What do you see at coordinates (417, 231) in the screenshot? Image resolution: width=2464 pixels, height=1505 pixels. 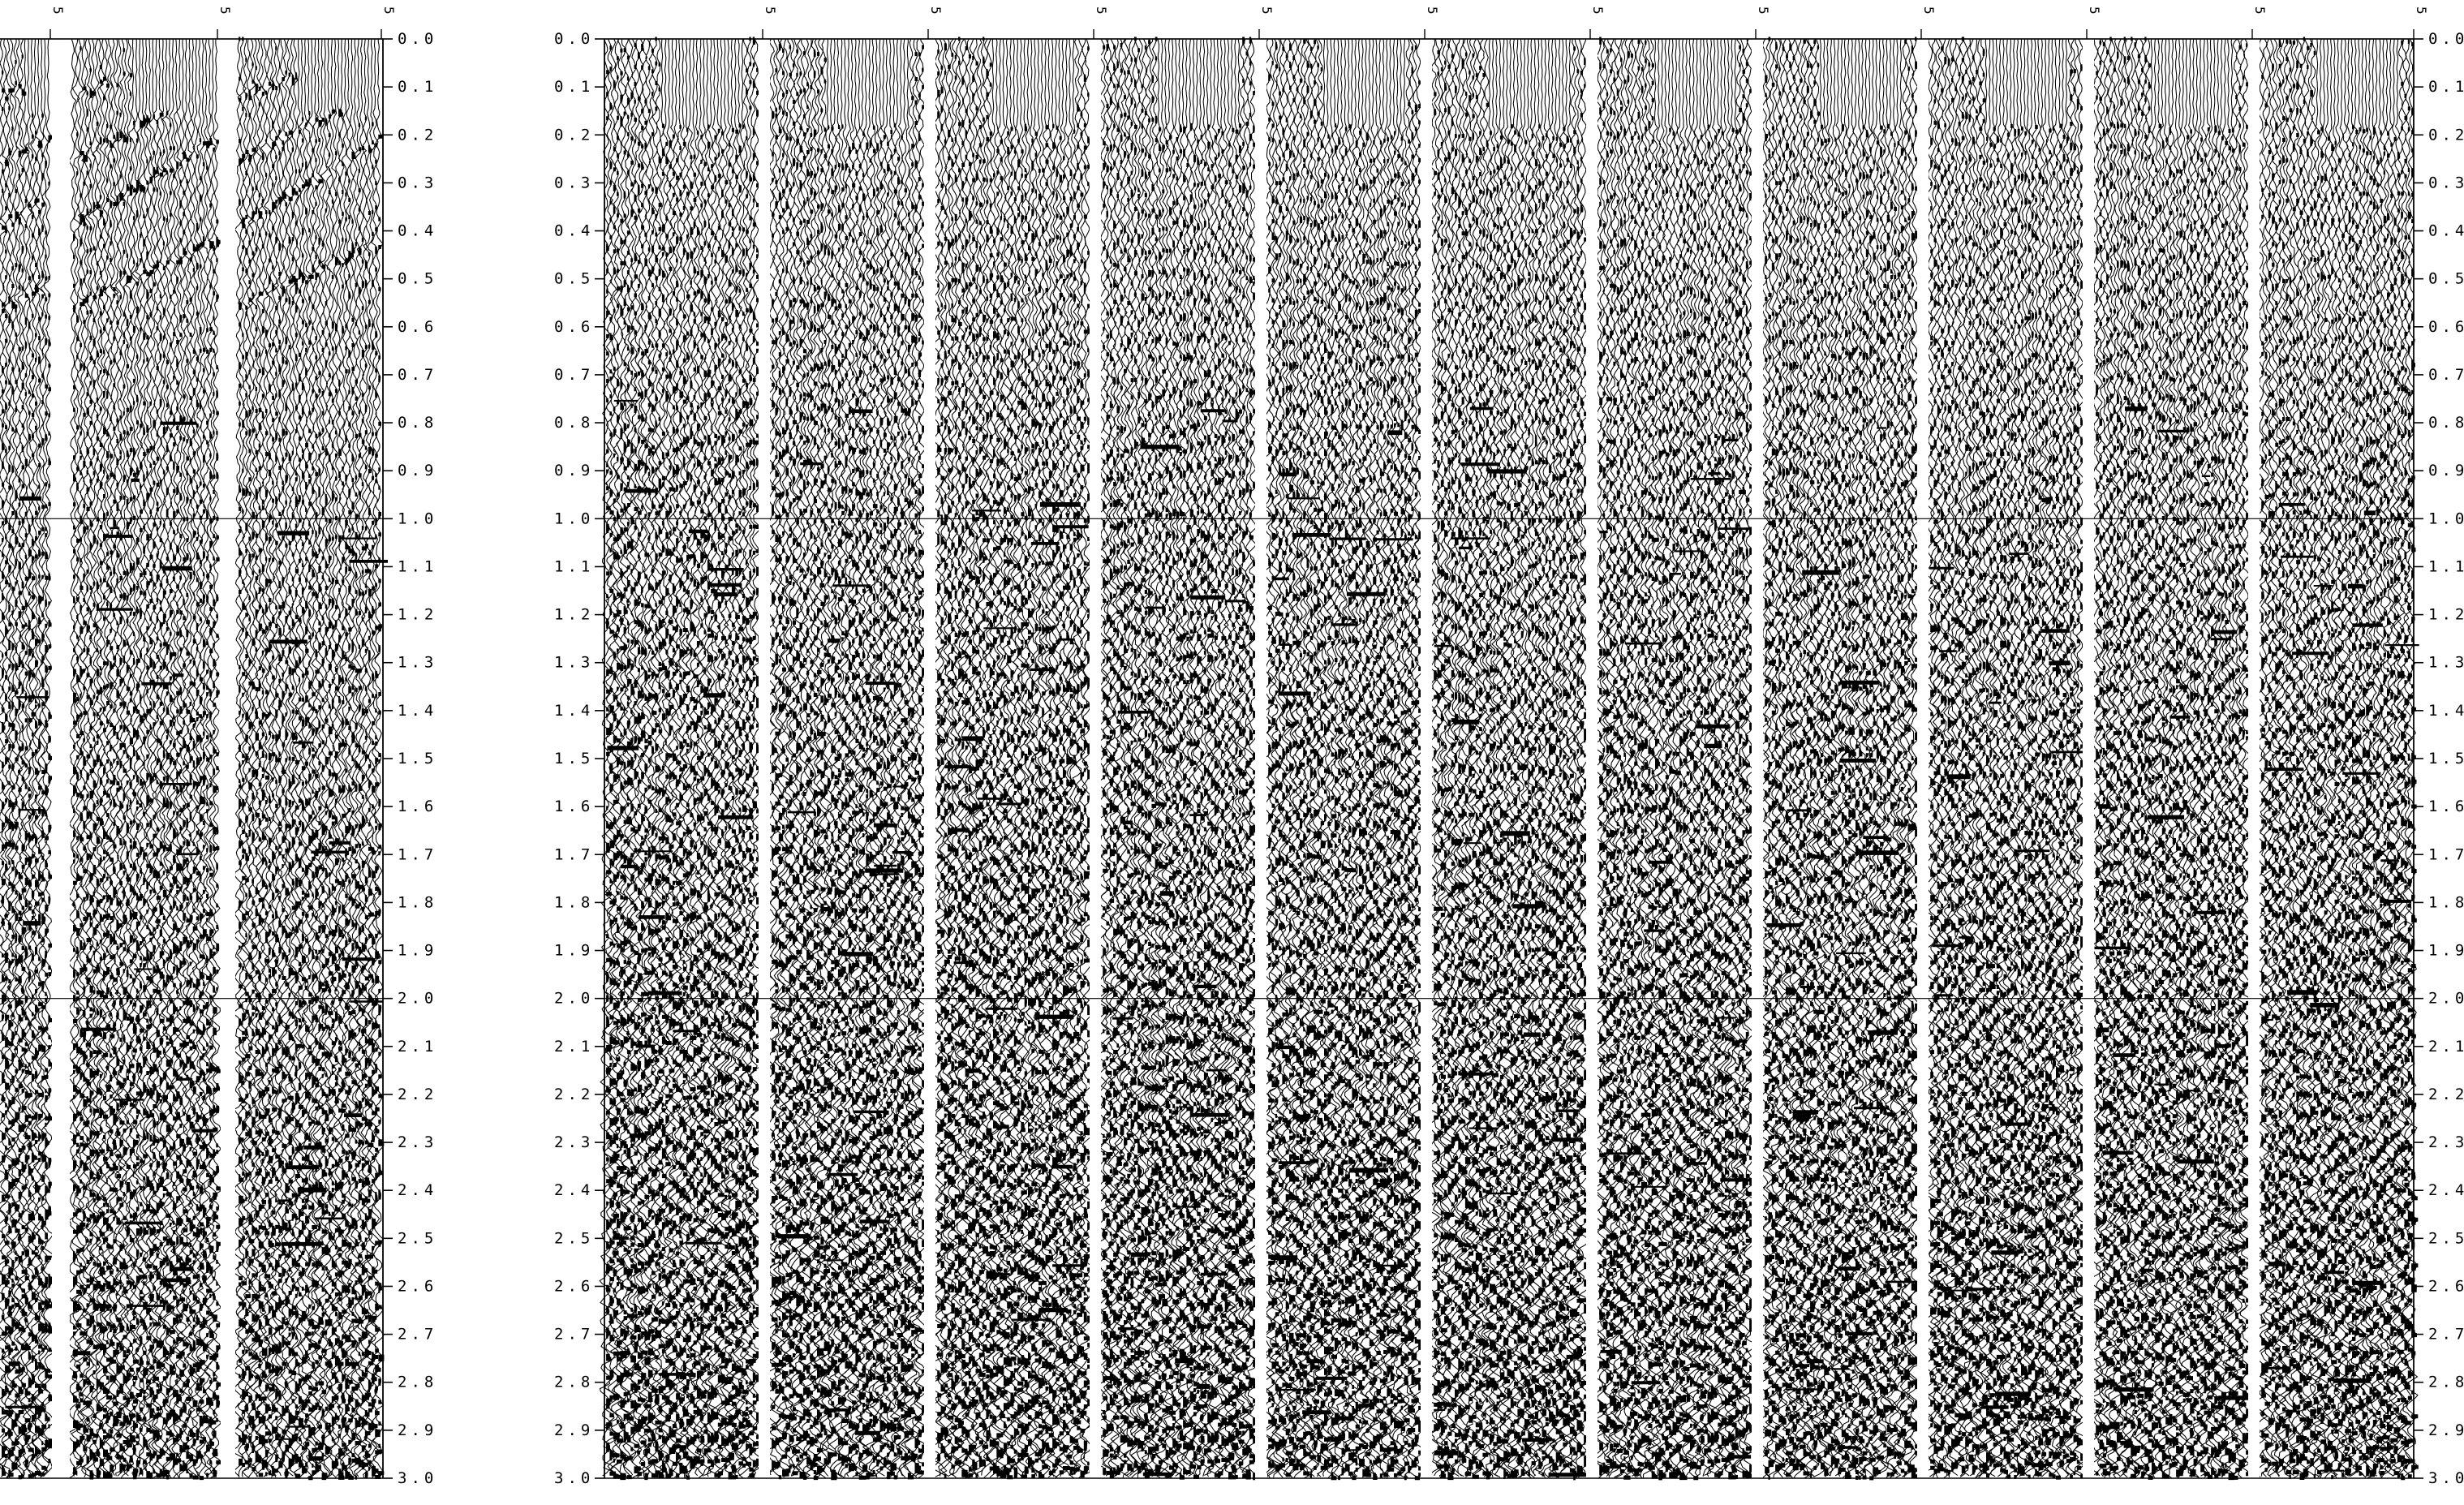 I see `left-time-axis-label: 0.4` at bounding box center [417, 231].